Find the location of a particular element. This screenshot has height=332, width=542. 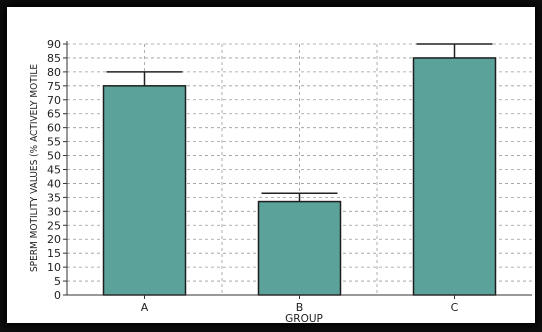

y-tick-label: 80 is located at coordinates (54, 72).